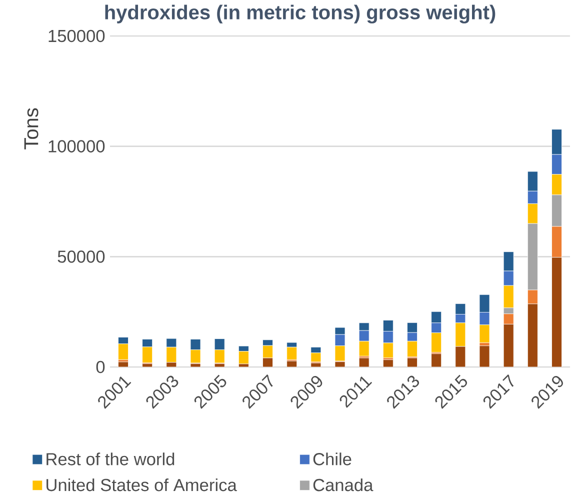 The width and height of the screenshot is (584, 502). I want to click on y-tick-label: 0, so click(100, 367).